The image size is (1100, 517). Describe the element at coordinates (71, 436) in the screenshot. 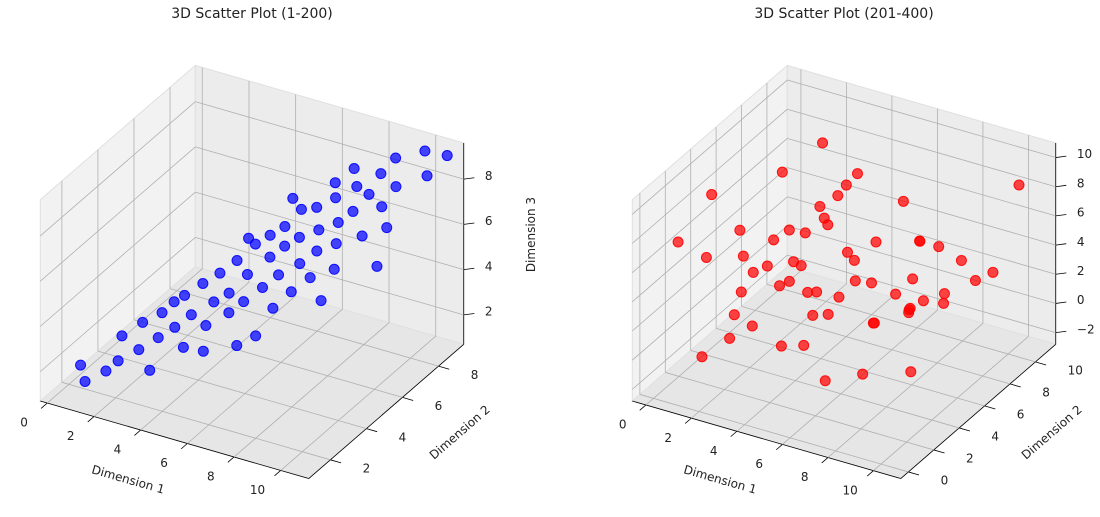

I see `x-tick-label: 2` at that location.